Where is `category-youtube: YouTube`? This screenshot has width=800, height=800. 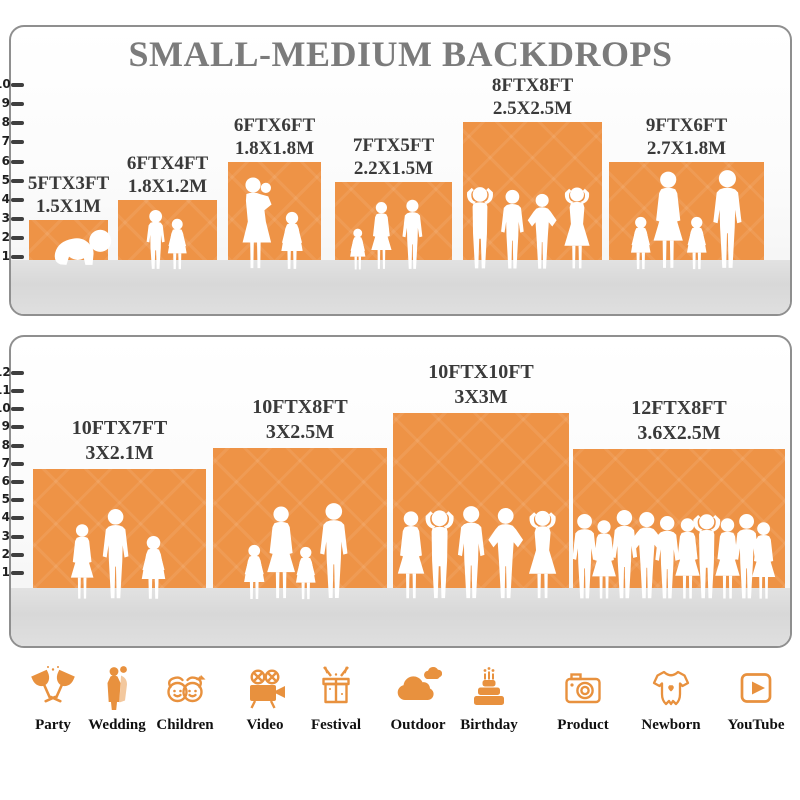 category-youtube: YouTube is located at coordinates (755, 699).